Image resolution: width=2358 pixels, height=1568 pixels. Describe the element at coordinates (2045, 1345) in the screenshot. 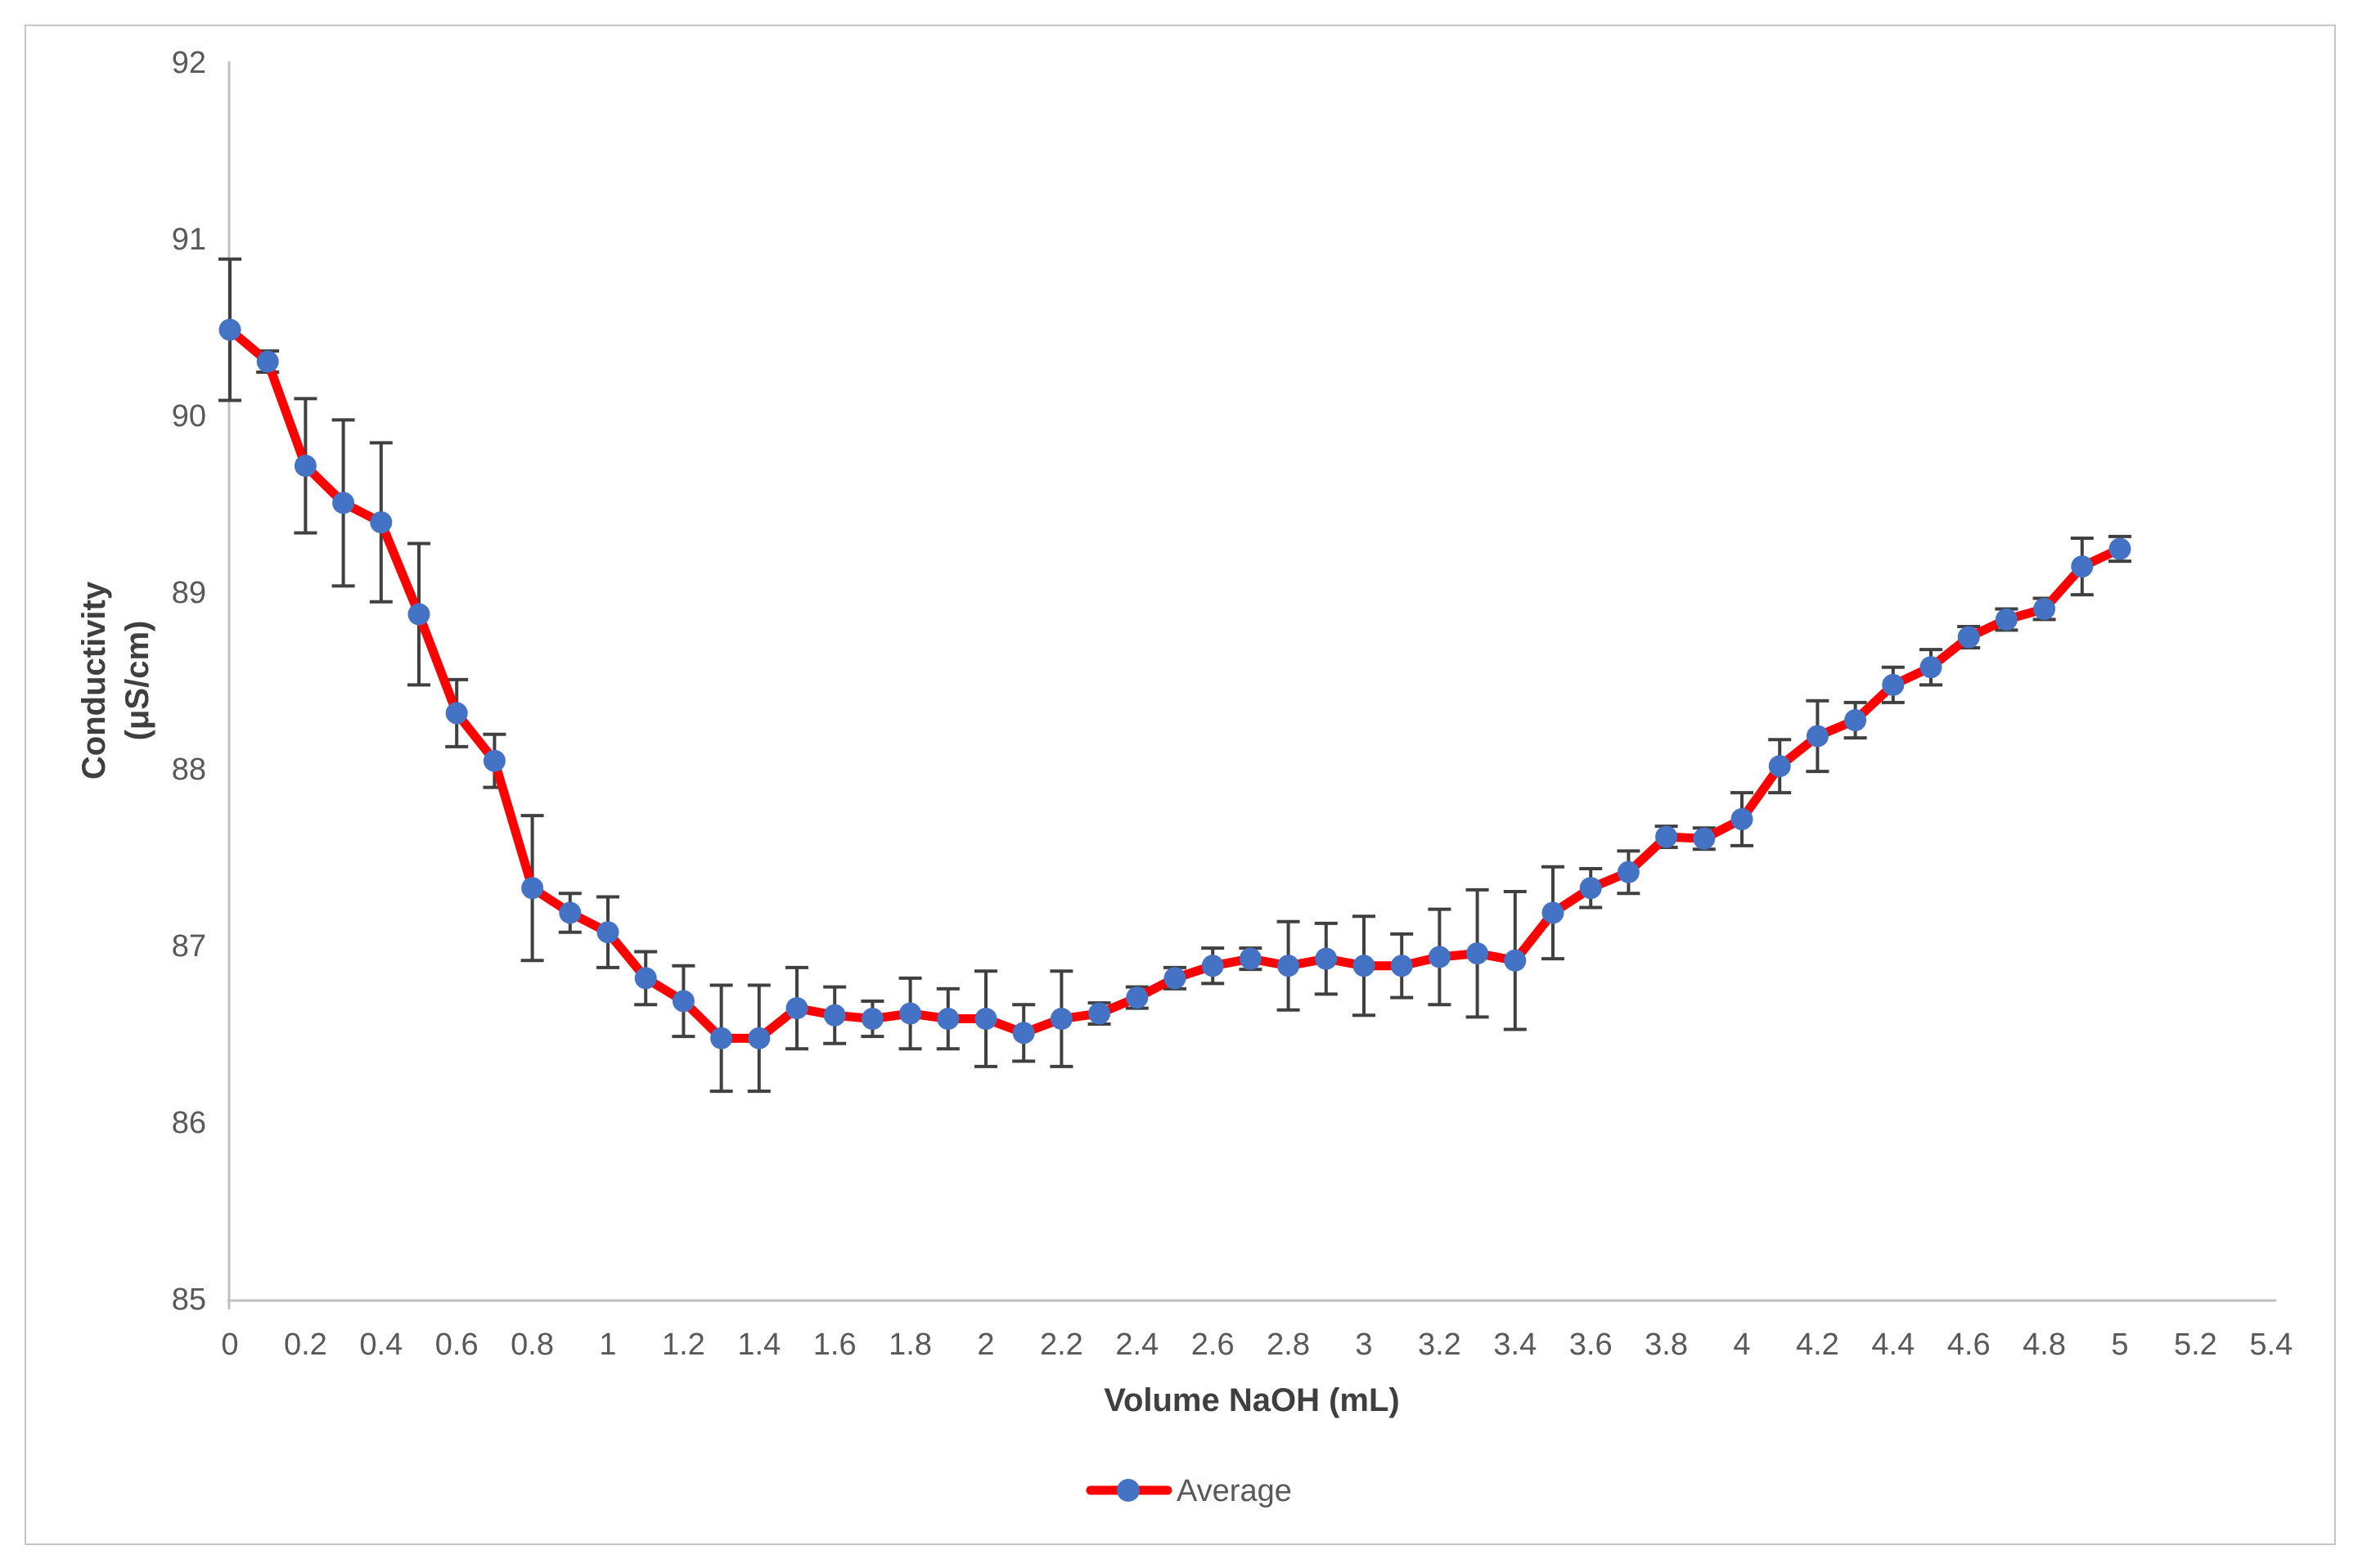

I see `x-tick-label: 4.8` at that location.